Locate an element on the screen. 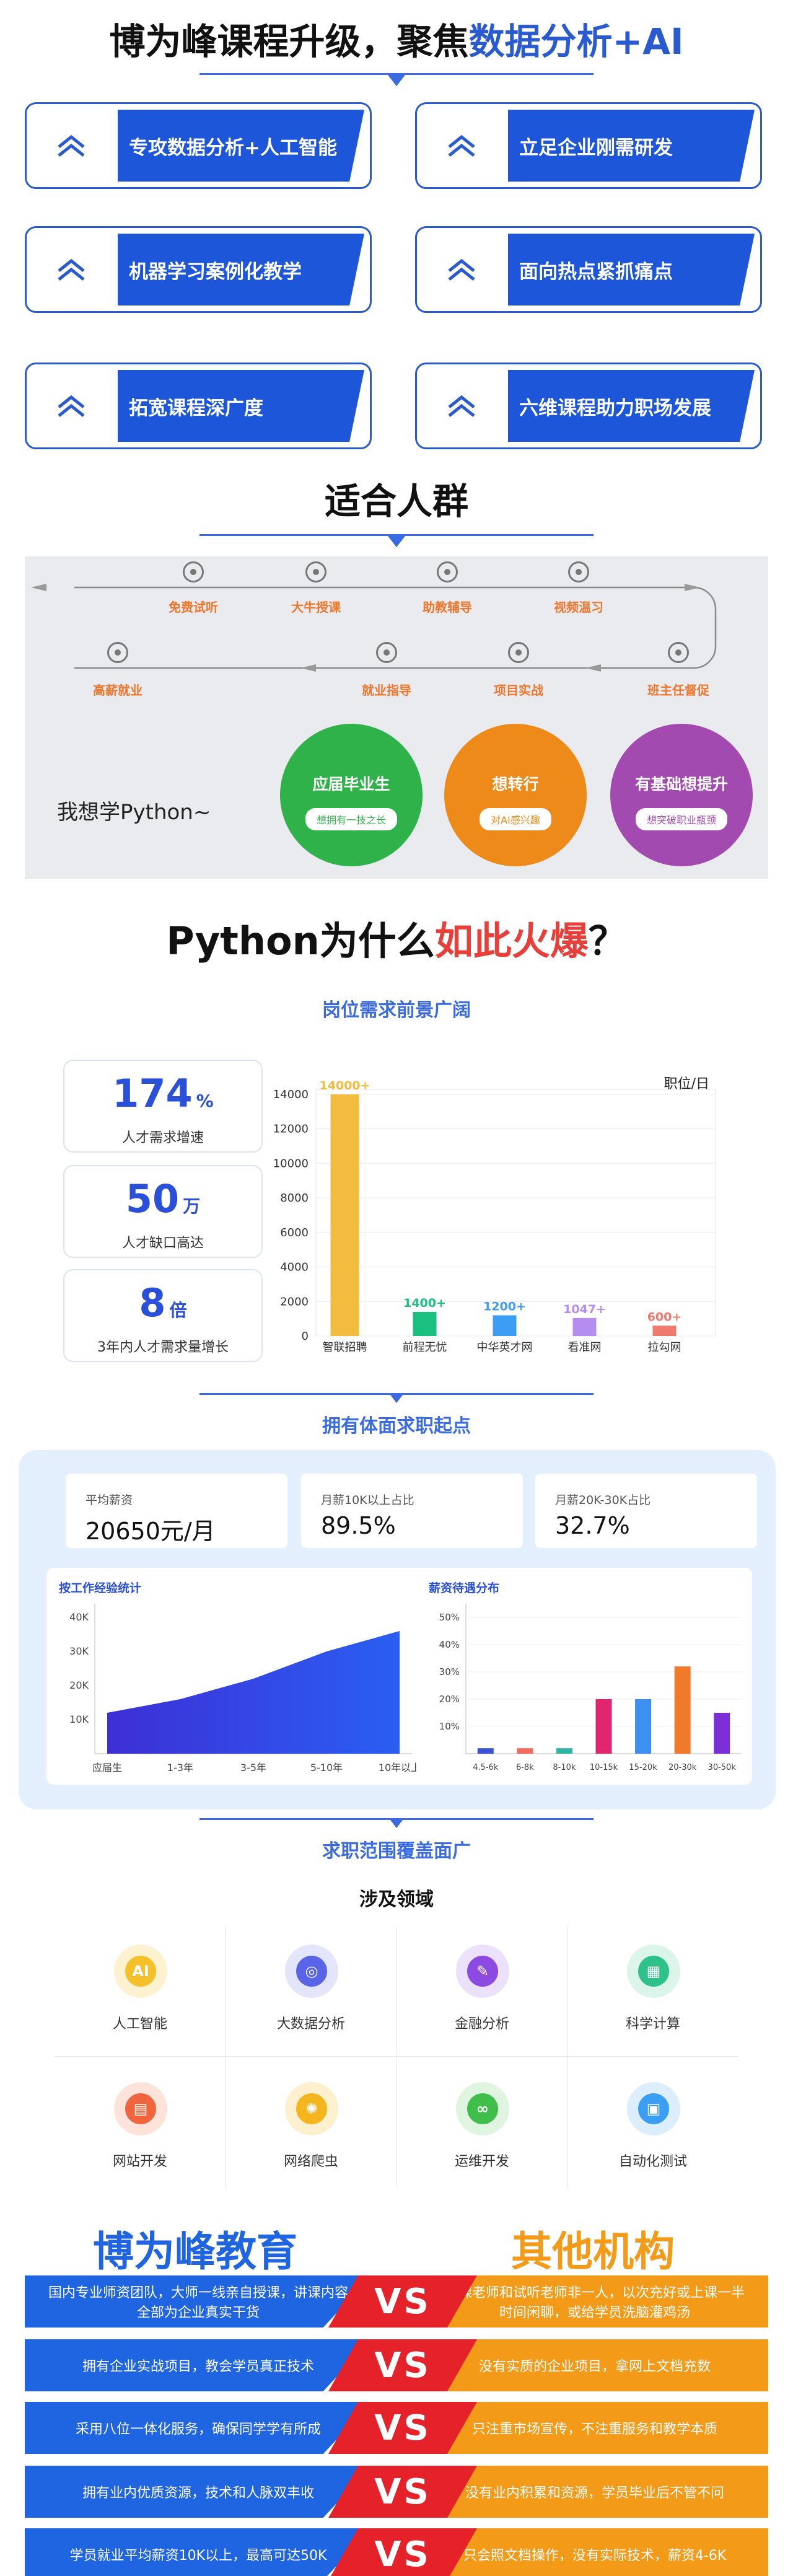 This screenshot has height=2576, width=793. sub2-line is located at coordinates (396, 1394).